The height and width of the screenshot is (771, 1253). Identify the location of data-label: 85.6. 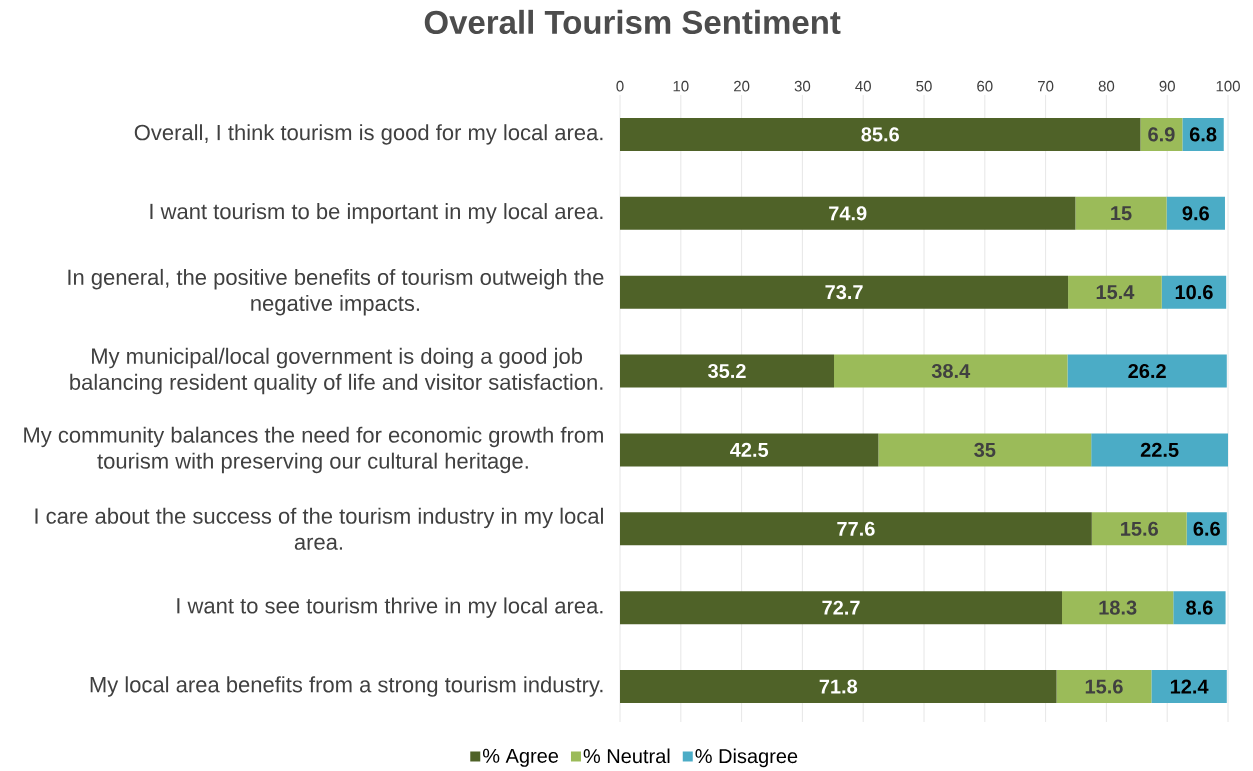
(880, 134).